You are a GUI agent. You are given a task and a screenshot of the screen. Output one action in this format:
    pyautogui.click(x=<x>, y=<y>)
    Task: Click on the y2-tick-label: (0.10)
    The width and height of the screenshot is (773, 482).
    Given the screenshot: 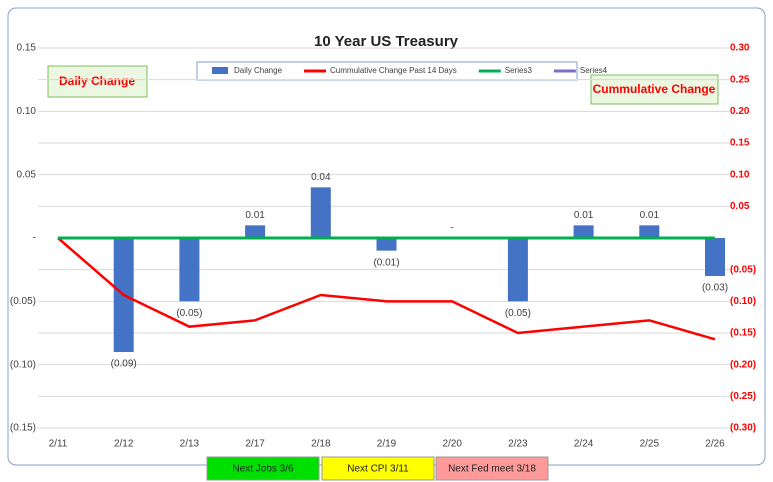 What is the action you would take?
    pyautogui.click(x=743, y=301)
    